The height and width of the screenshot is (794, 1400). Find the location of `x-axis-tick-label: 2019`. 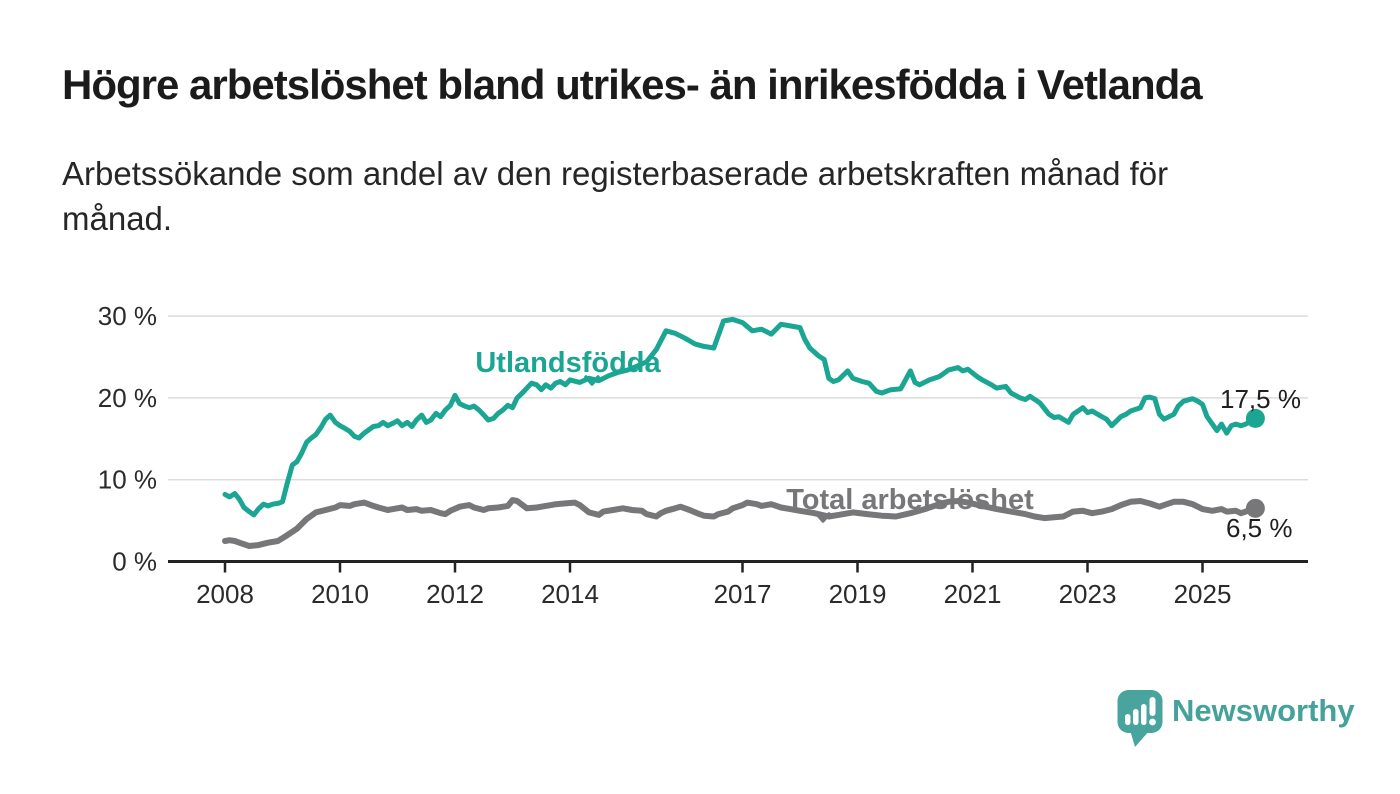

x-axis-tick-label: 2019 is located at coordinates (858, 594).